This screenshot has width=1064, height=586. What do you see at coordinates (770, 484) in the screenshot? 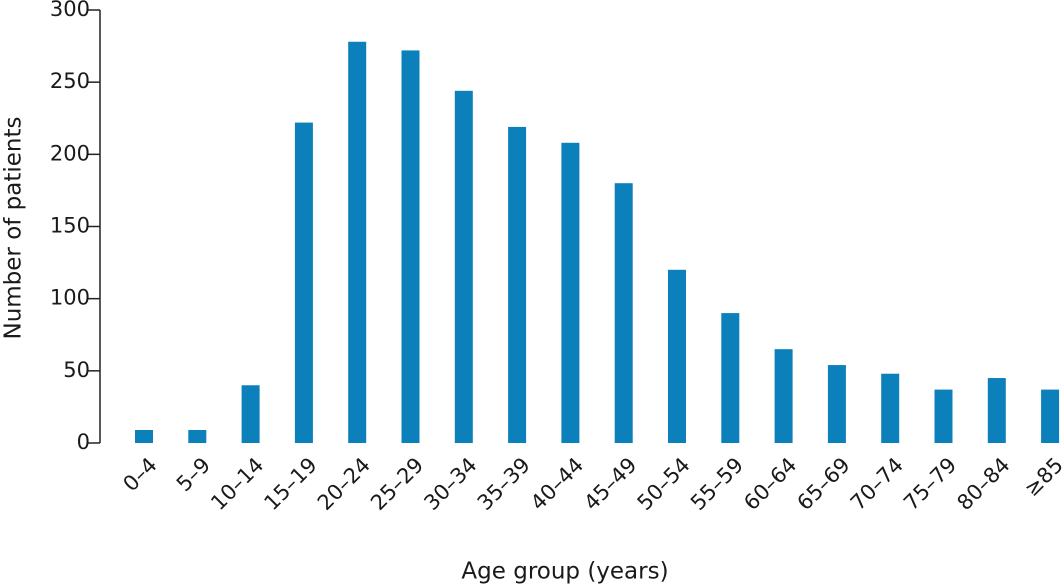
I see `x-tick-label: 60–64` at bounding box center [770, 484].